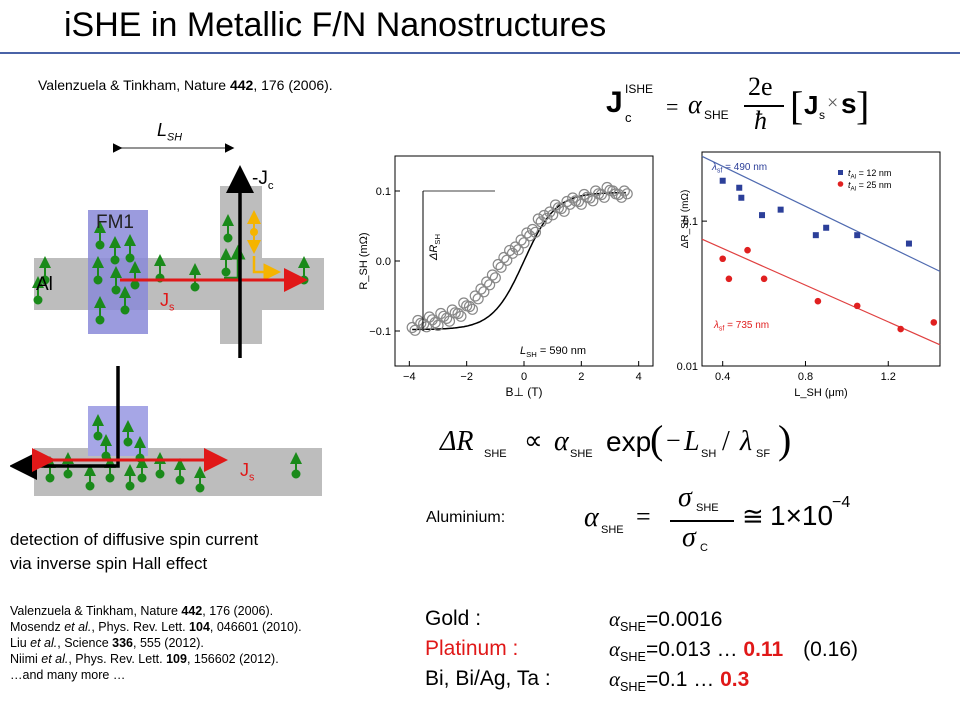 The width and height of the screenshot is (960, 720). Describe the element at coordinates (167, 302) in the screenshot. I see `js-label-top: Js` at that location.